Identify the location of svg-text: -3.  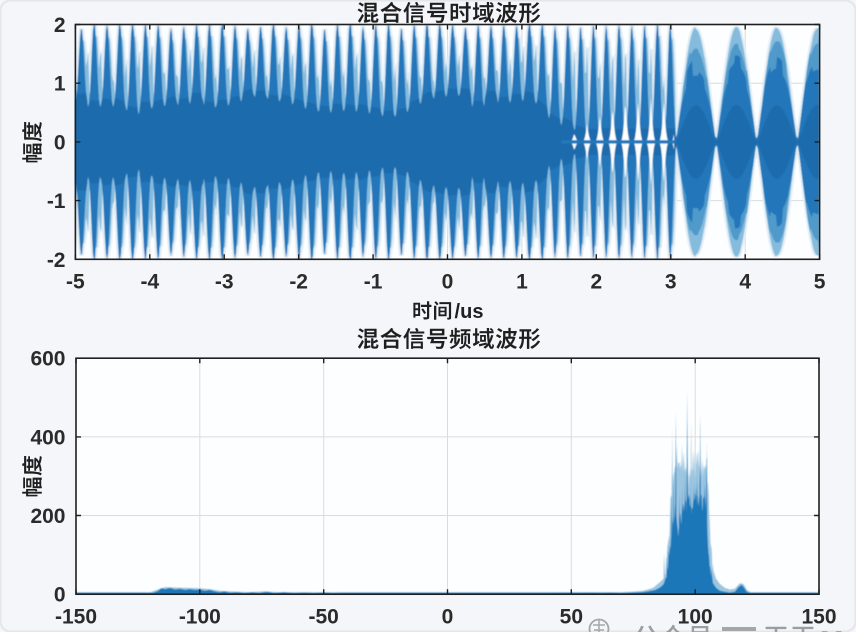
(224, 282).